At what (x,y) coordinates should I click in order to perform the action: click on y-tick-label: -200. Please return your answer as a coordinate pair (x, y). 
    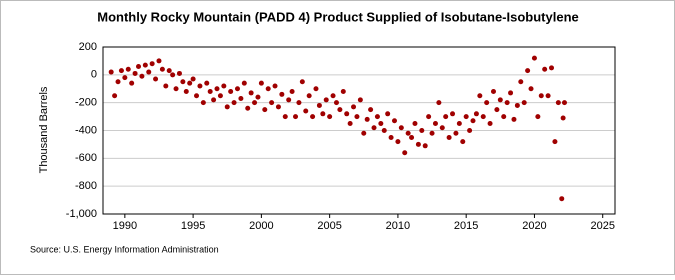
    Looking at the image, I should click on (86, 103).